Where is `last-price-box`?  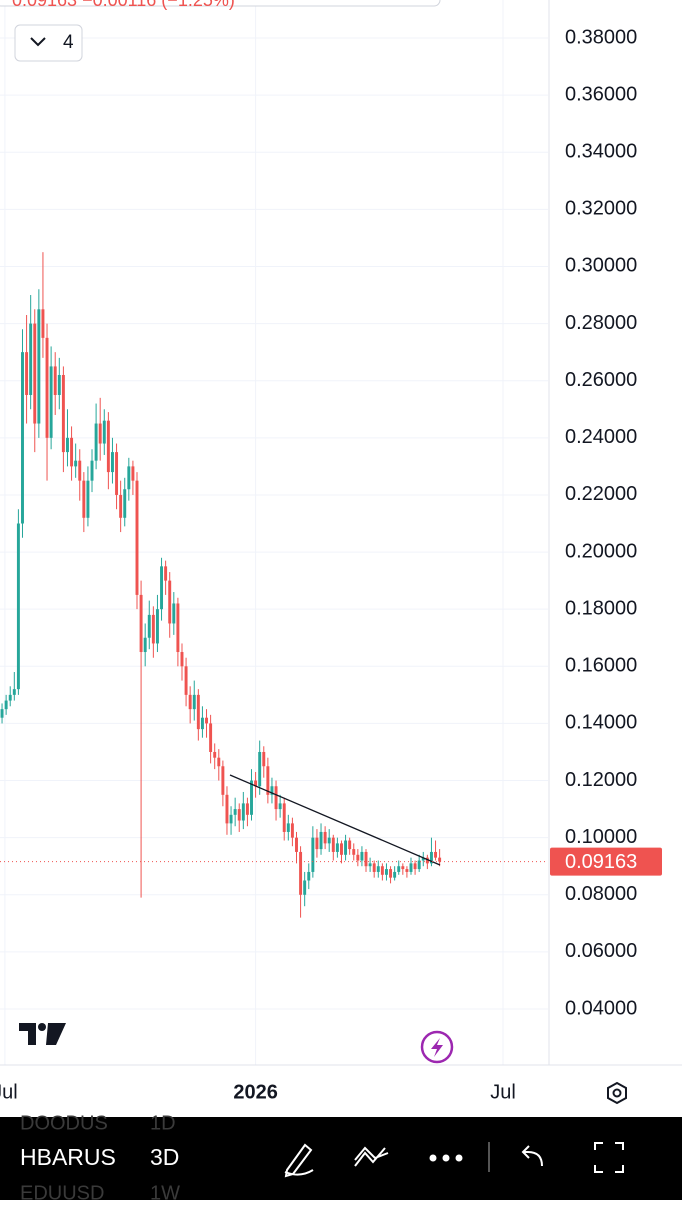 last-price-box is located at coordinates (606, 861).